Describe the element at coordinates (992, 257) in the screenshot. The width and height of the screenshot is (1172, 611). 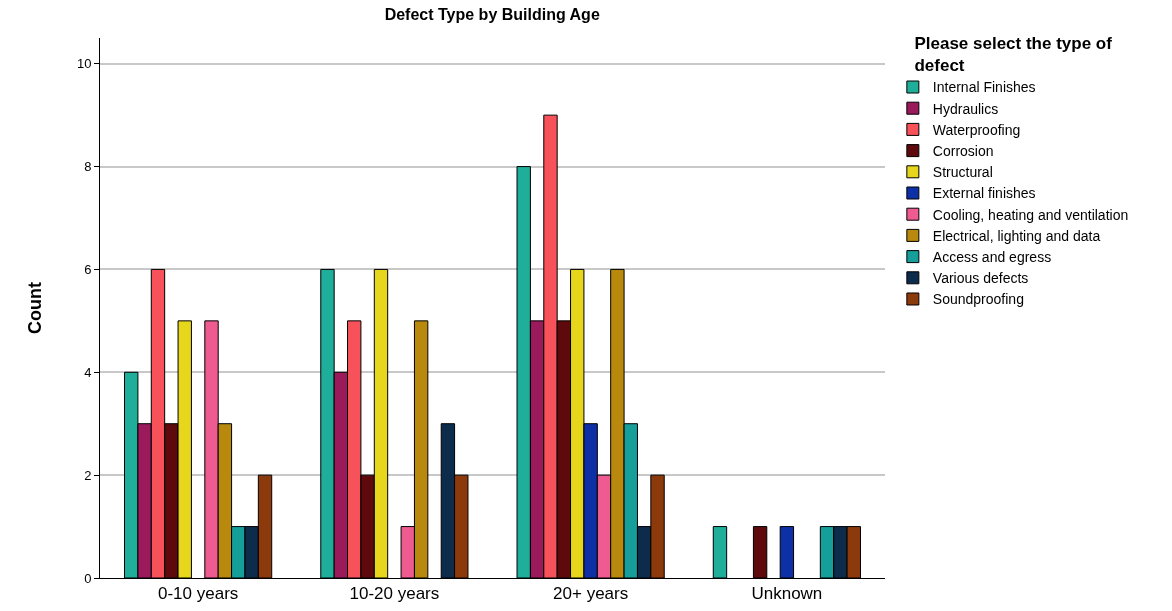
I see `legend-label: Access and egress` at that location.